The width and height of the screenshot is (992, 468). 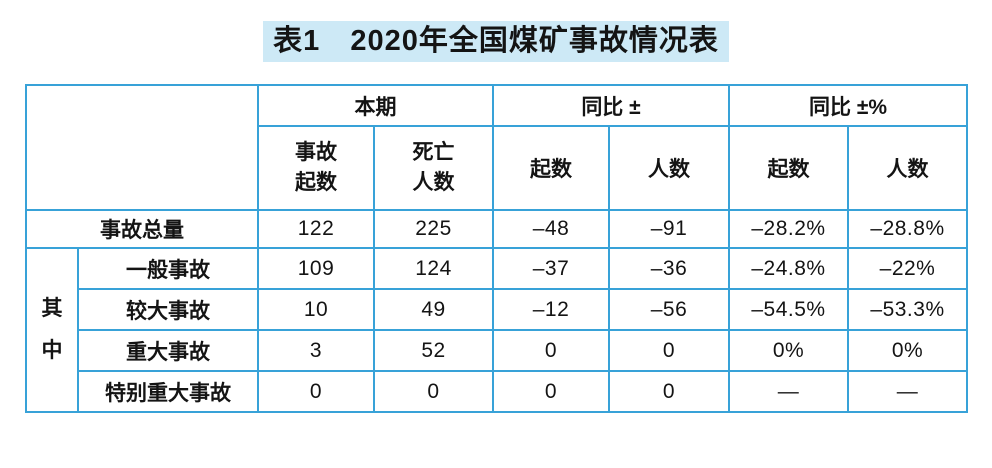 I want to click on row-label-total: 事故总量, so click(x=142, y=229).